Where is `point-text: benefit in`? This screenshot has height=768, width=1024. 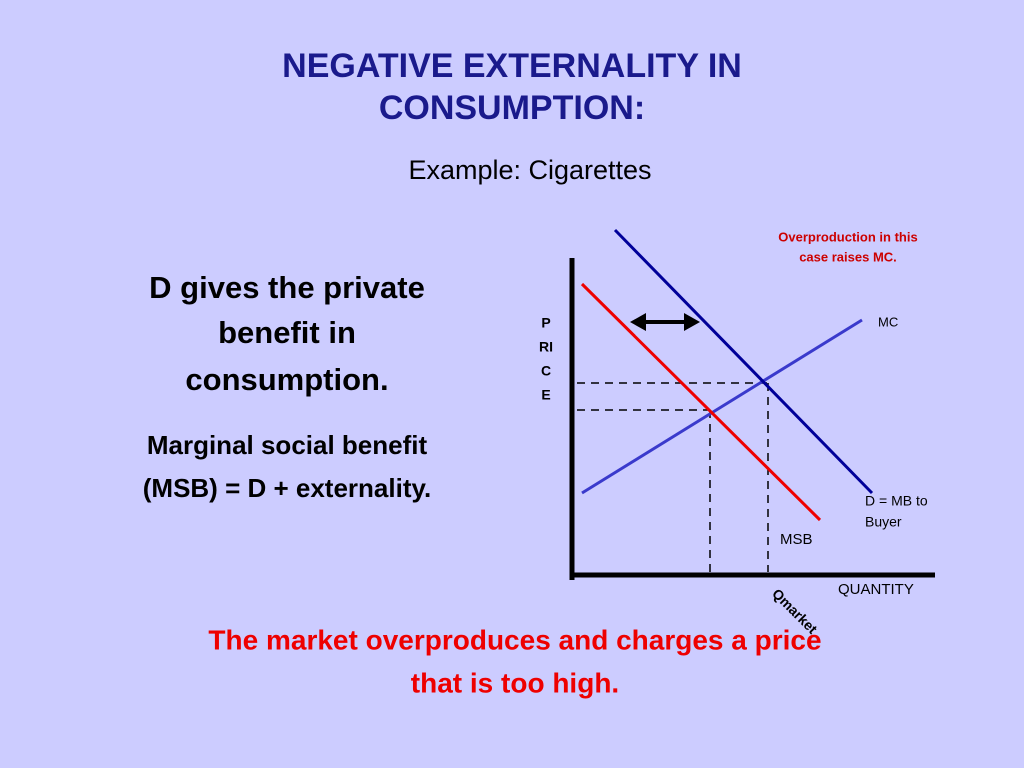
point-text: benefit in is located at coordinates (287, 332).